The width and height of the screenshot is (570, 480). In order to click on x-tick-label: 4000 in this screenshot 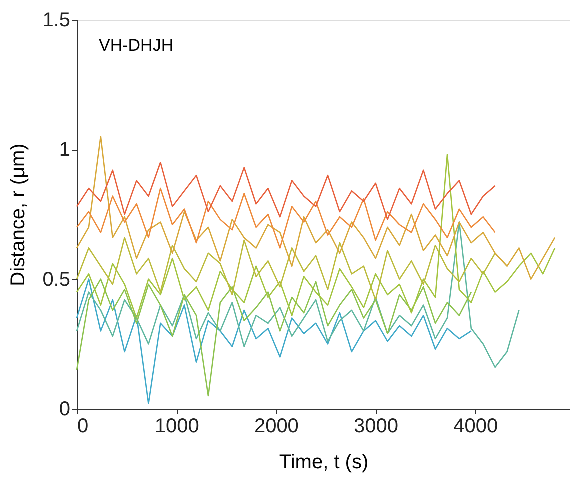, I will do `click(476, 427)`.